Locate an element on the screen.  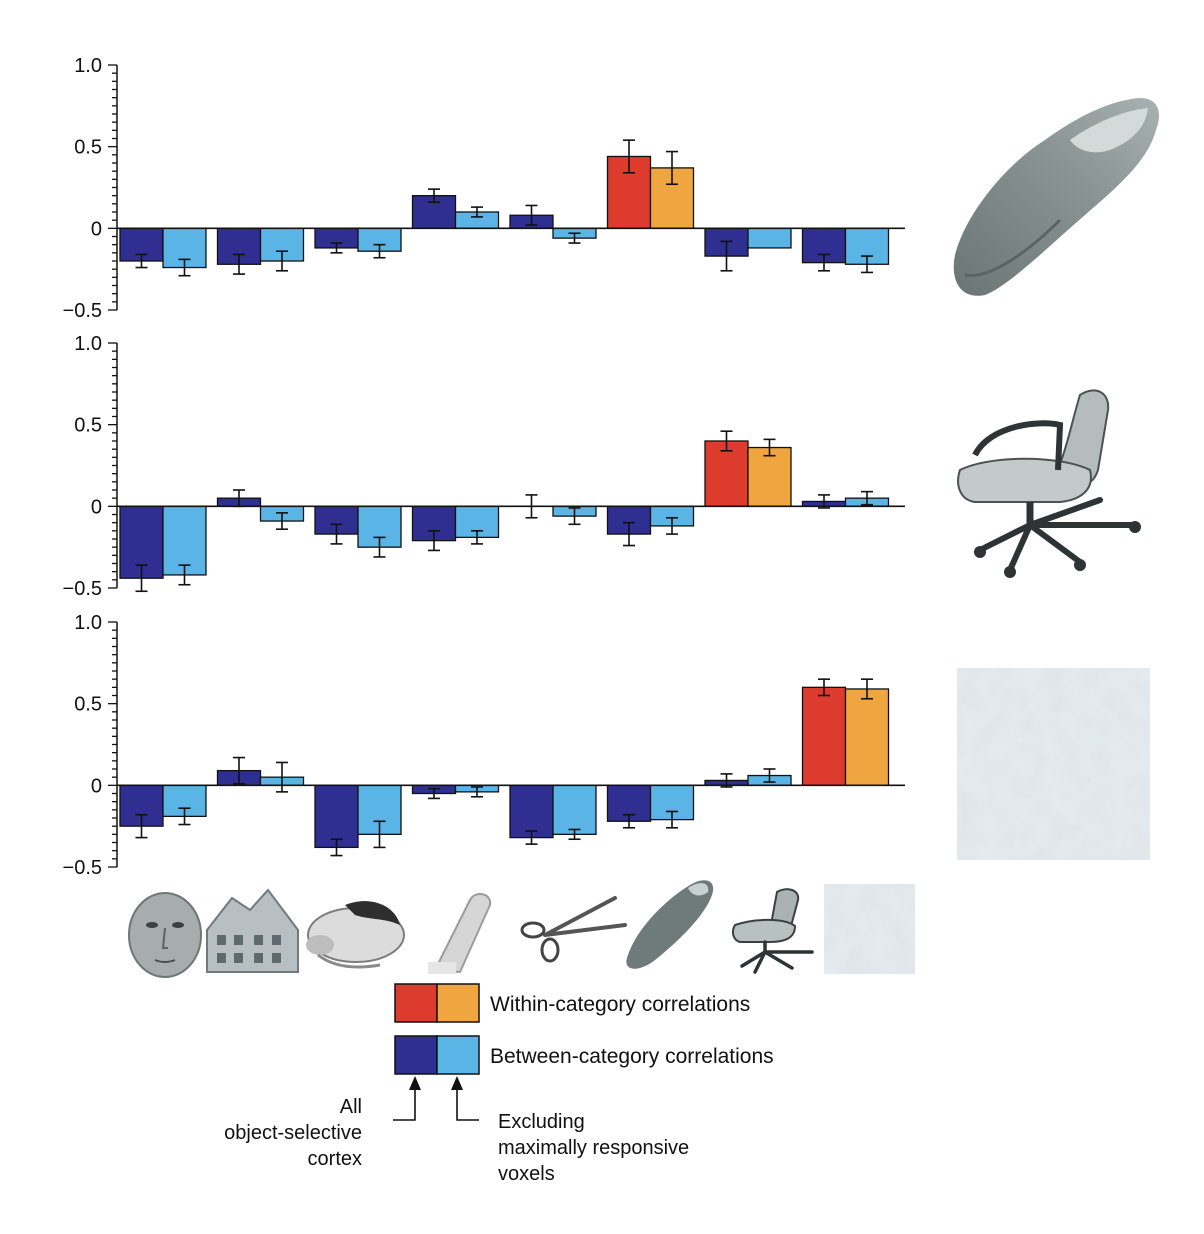
house-image is located at coordinates (252, 930).